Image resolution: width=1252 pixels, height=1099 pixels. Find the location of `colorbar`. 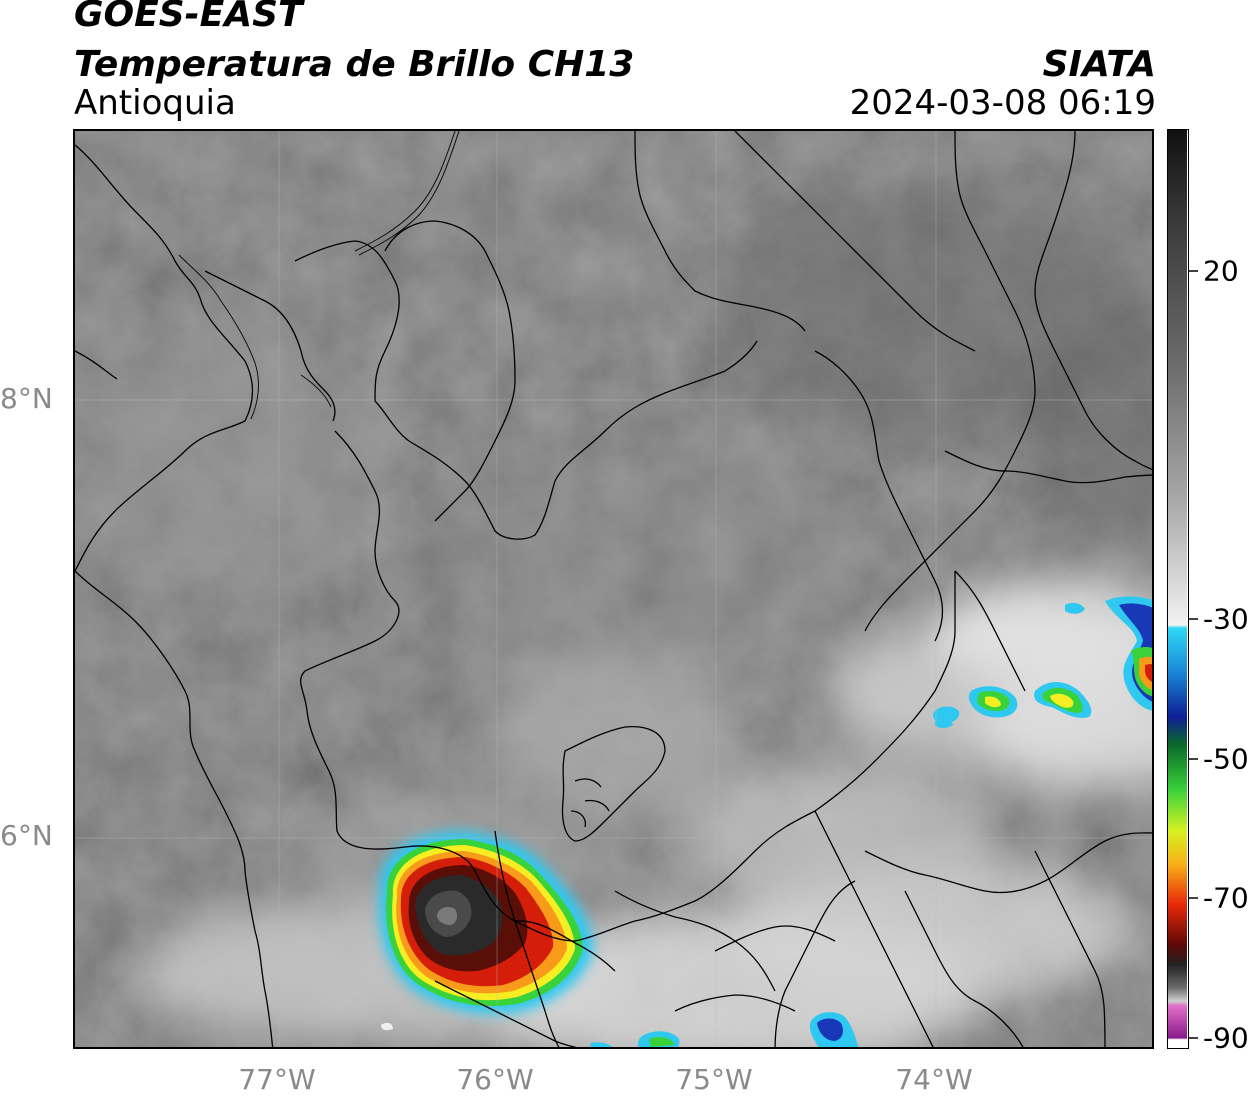

colorbar is located at coordinates (1178, 589).